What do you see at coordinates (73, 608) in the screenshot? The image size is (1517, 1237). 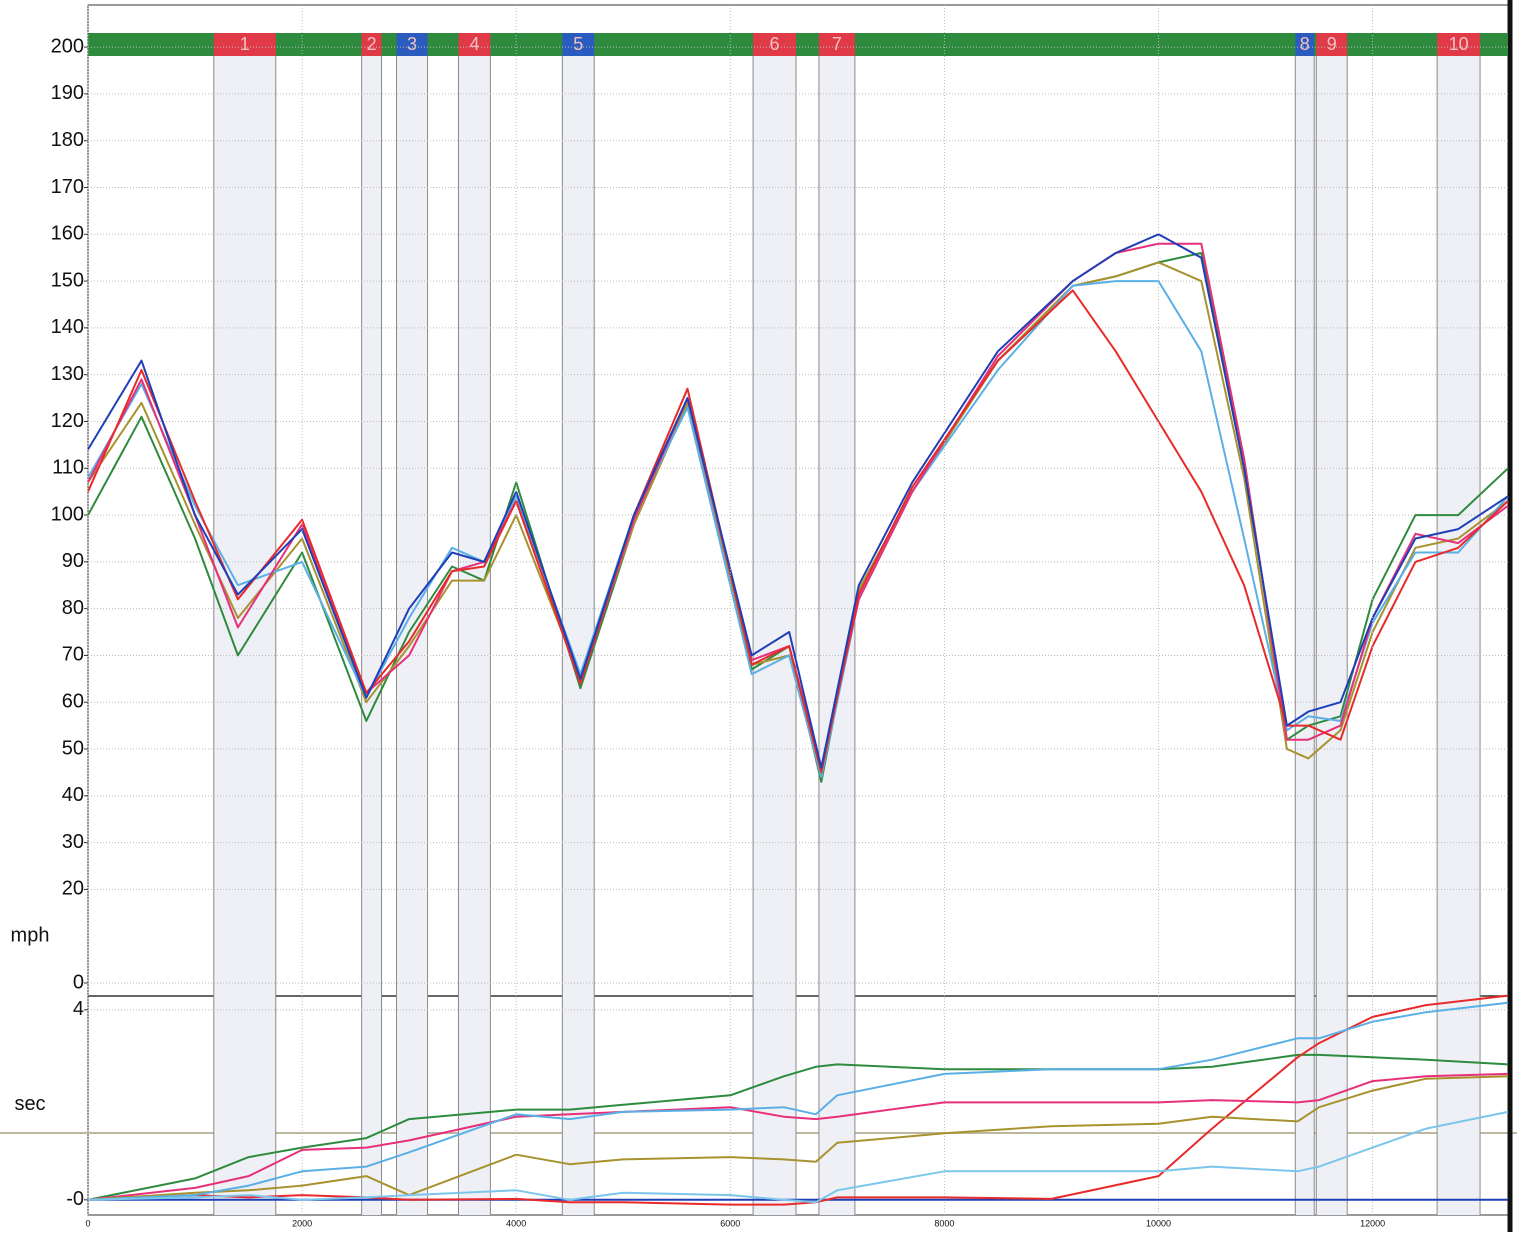 I see `y-tick-label: 80` at bounding box center [73, 608].